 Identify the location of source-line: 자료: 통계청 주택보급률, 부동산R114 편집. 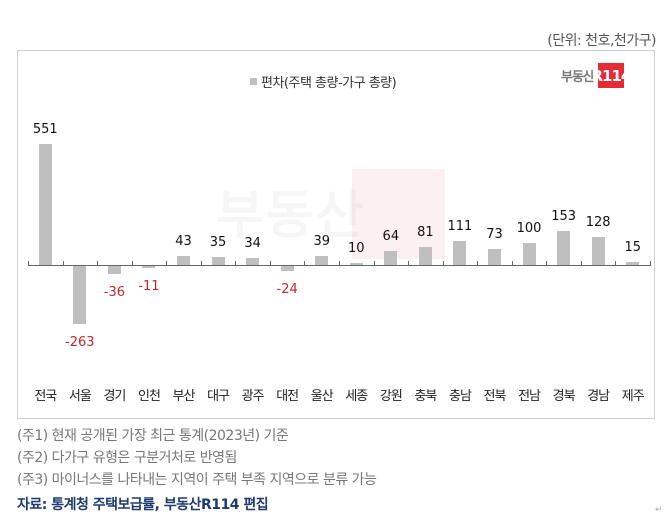
(143, 505).